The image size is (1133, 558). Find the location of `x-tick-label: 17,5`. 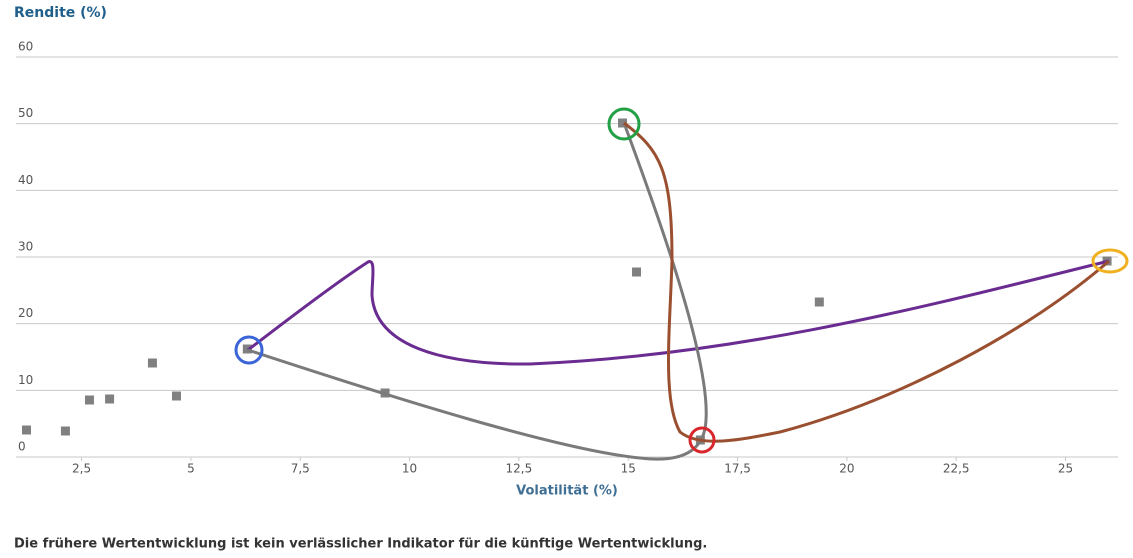

x-tick-label: 17,5 is located at coordinates (737, 469).